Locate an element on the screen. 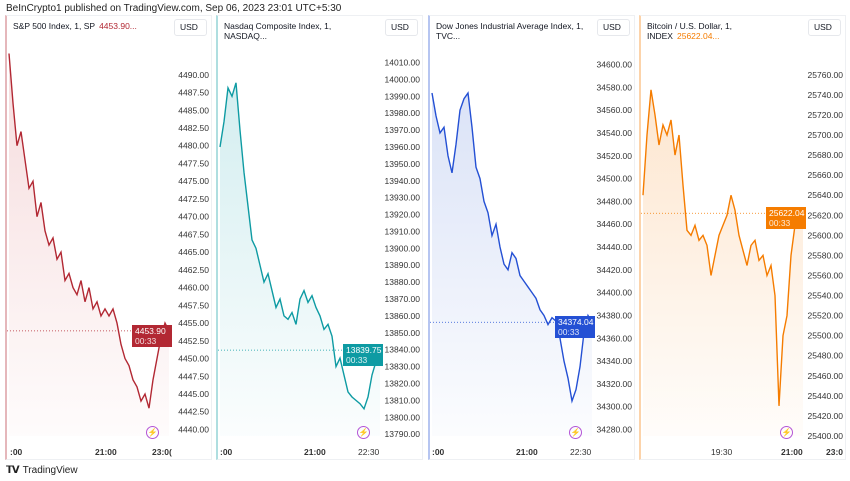 This screenshot has height=481, width=850. tradingview-logo-icon: 𝗧𝗩 is located at coordinates (13, 470).